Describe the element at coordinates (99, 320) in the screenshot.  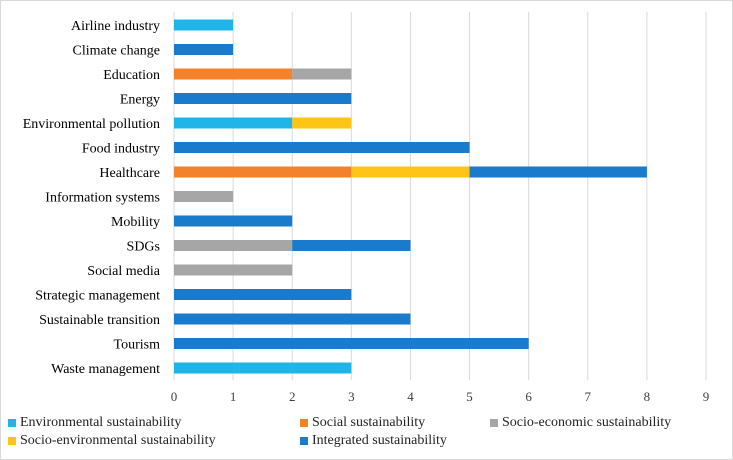
I see `category-label-sustainable-transition: Sustainable transition` at that location.